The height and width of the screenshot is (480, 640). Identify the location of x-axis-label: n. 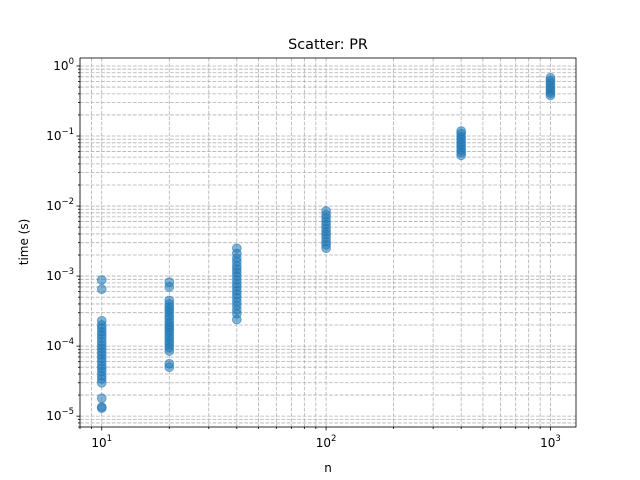
(328, 468).